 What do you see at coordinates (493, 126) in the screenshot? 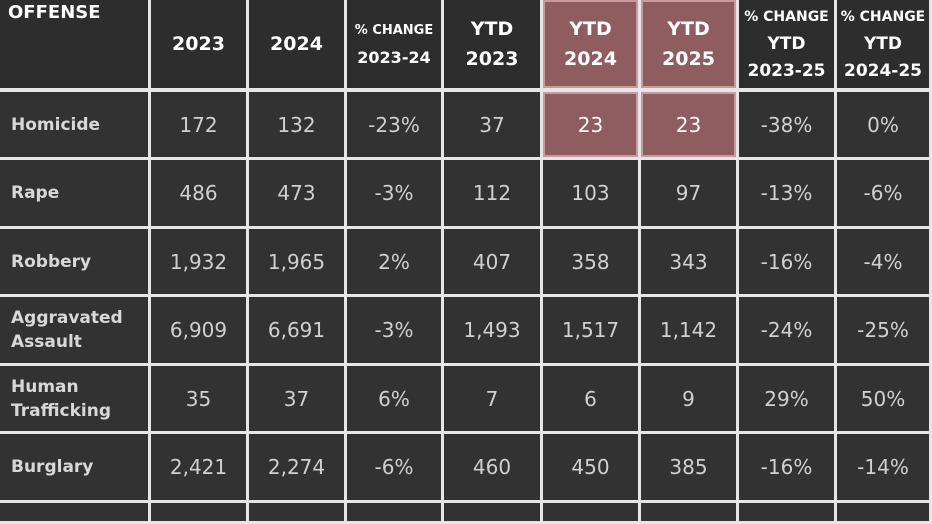
I see `value-cell-ytd2023: 37` at bounding box center [493, 126].